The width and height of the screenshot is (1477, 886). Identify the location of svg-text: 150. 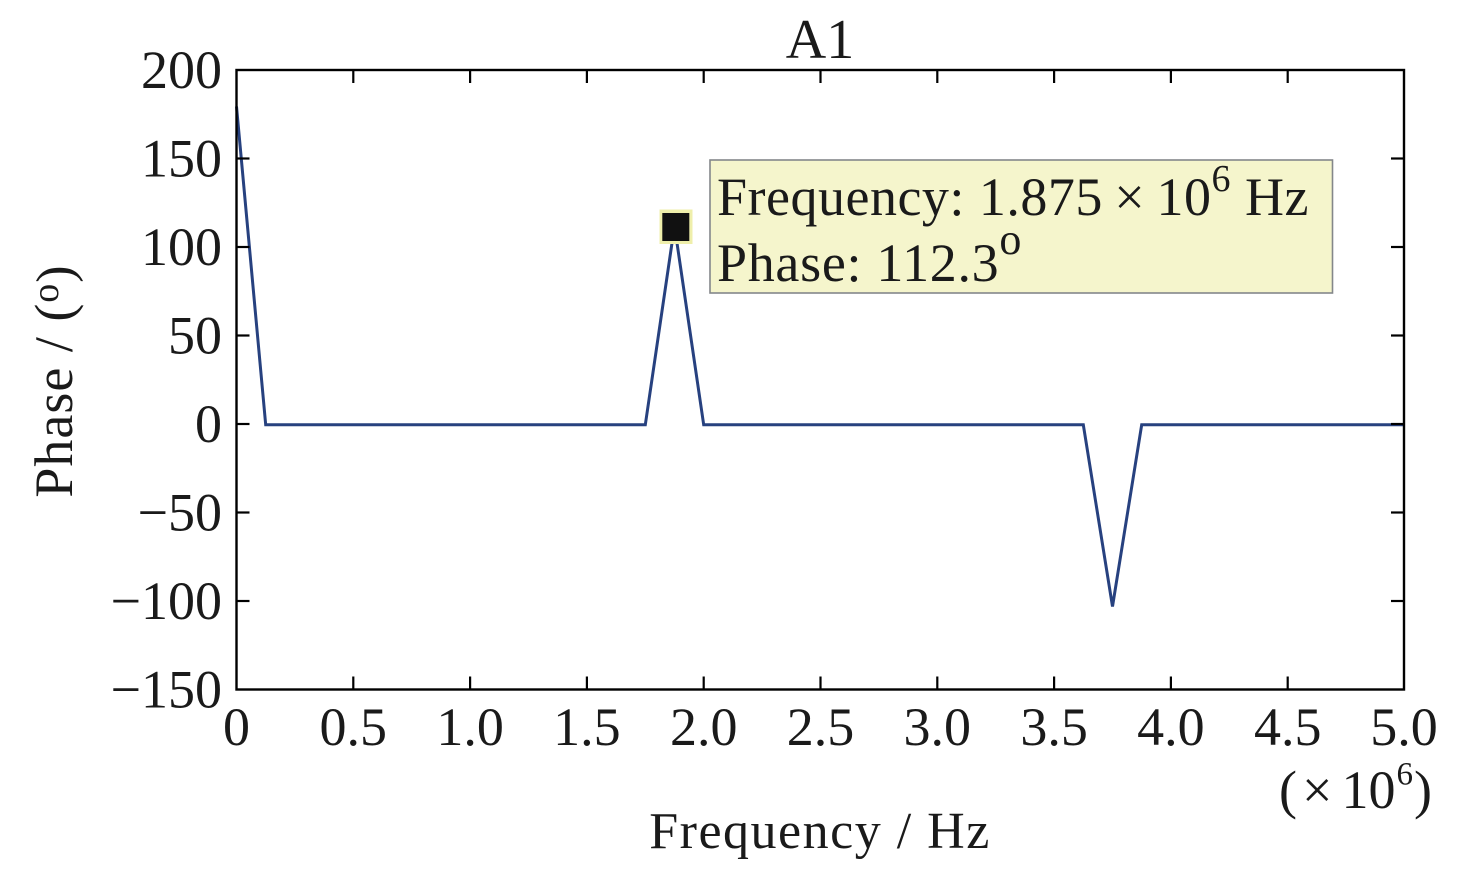
(181, 159).